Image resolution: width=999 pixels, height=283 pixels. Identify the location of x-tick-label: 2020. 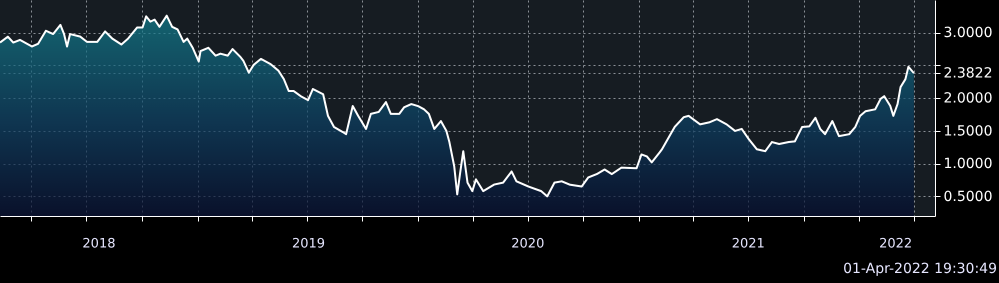
(527, 244).